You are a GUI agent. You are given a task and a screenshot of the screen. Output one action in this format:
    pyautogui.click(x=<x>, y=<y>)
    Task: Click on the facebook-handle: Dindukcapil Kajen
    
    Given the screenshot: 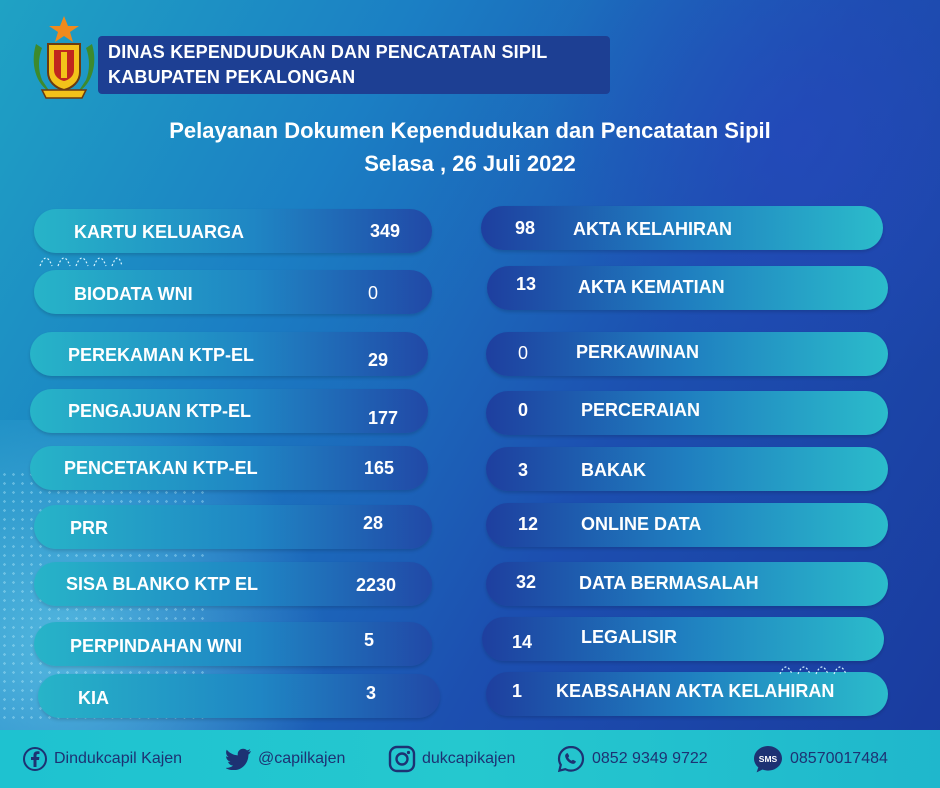 What is the action you would take?
    pyautogui.click(x=118, y=758)
    